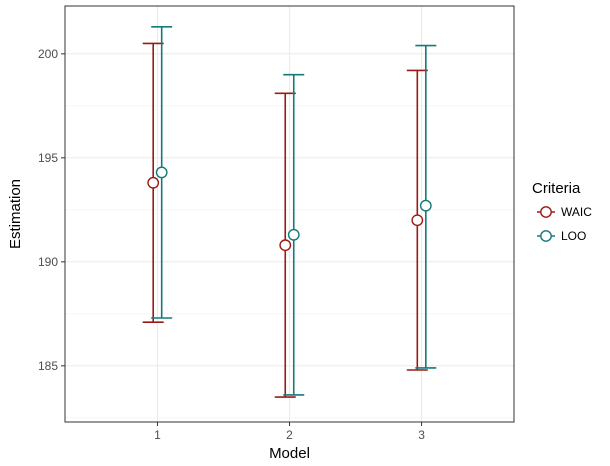 This screenshot has height=466, width=610. I want to click on x-axis-title: Model, so click(289, 453).